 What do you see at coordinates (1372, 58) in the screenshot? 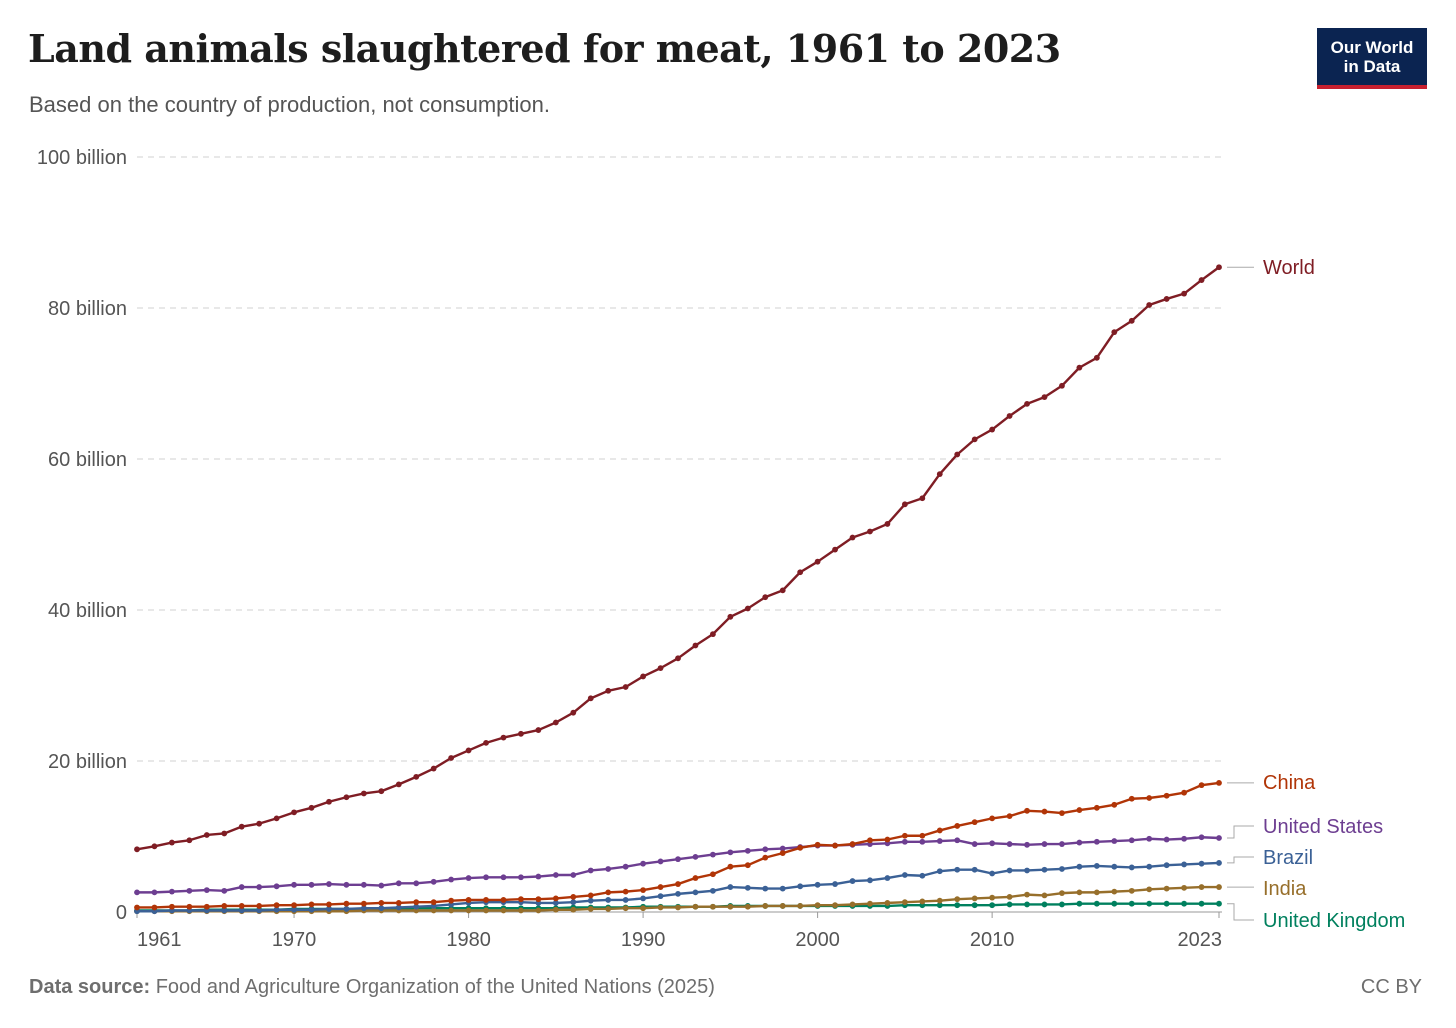
I see `owid-logo: Our World in Data` at bounding box center [1372, 58].